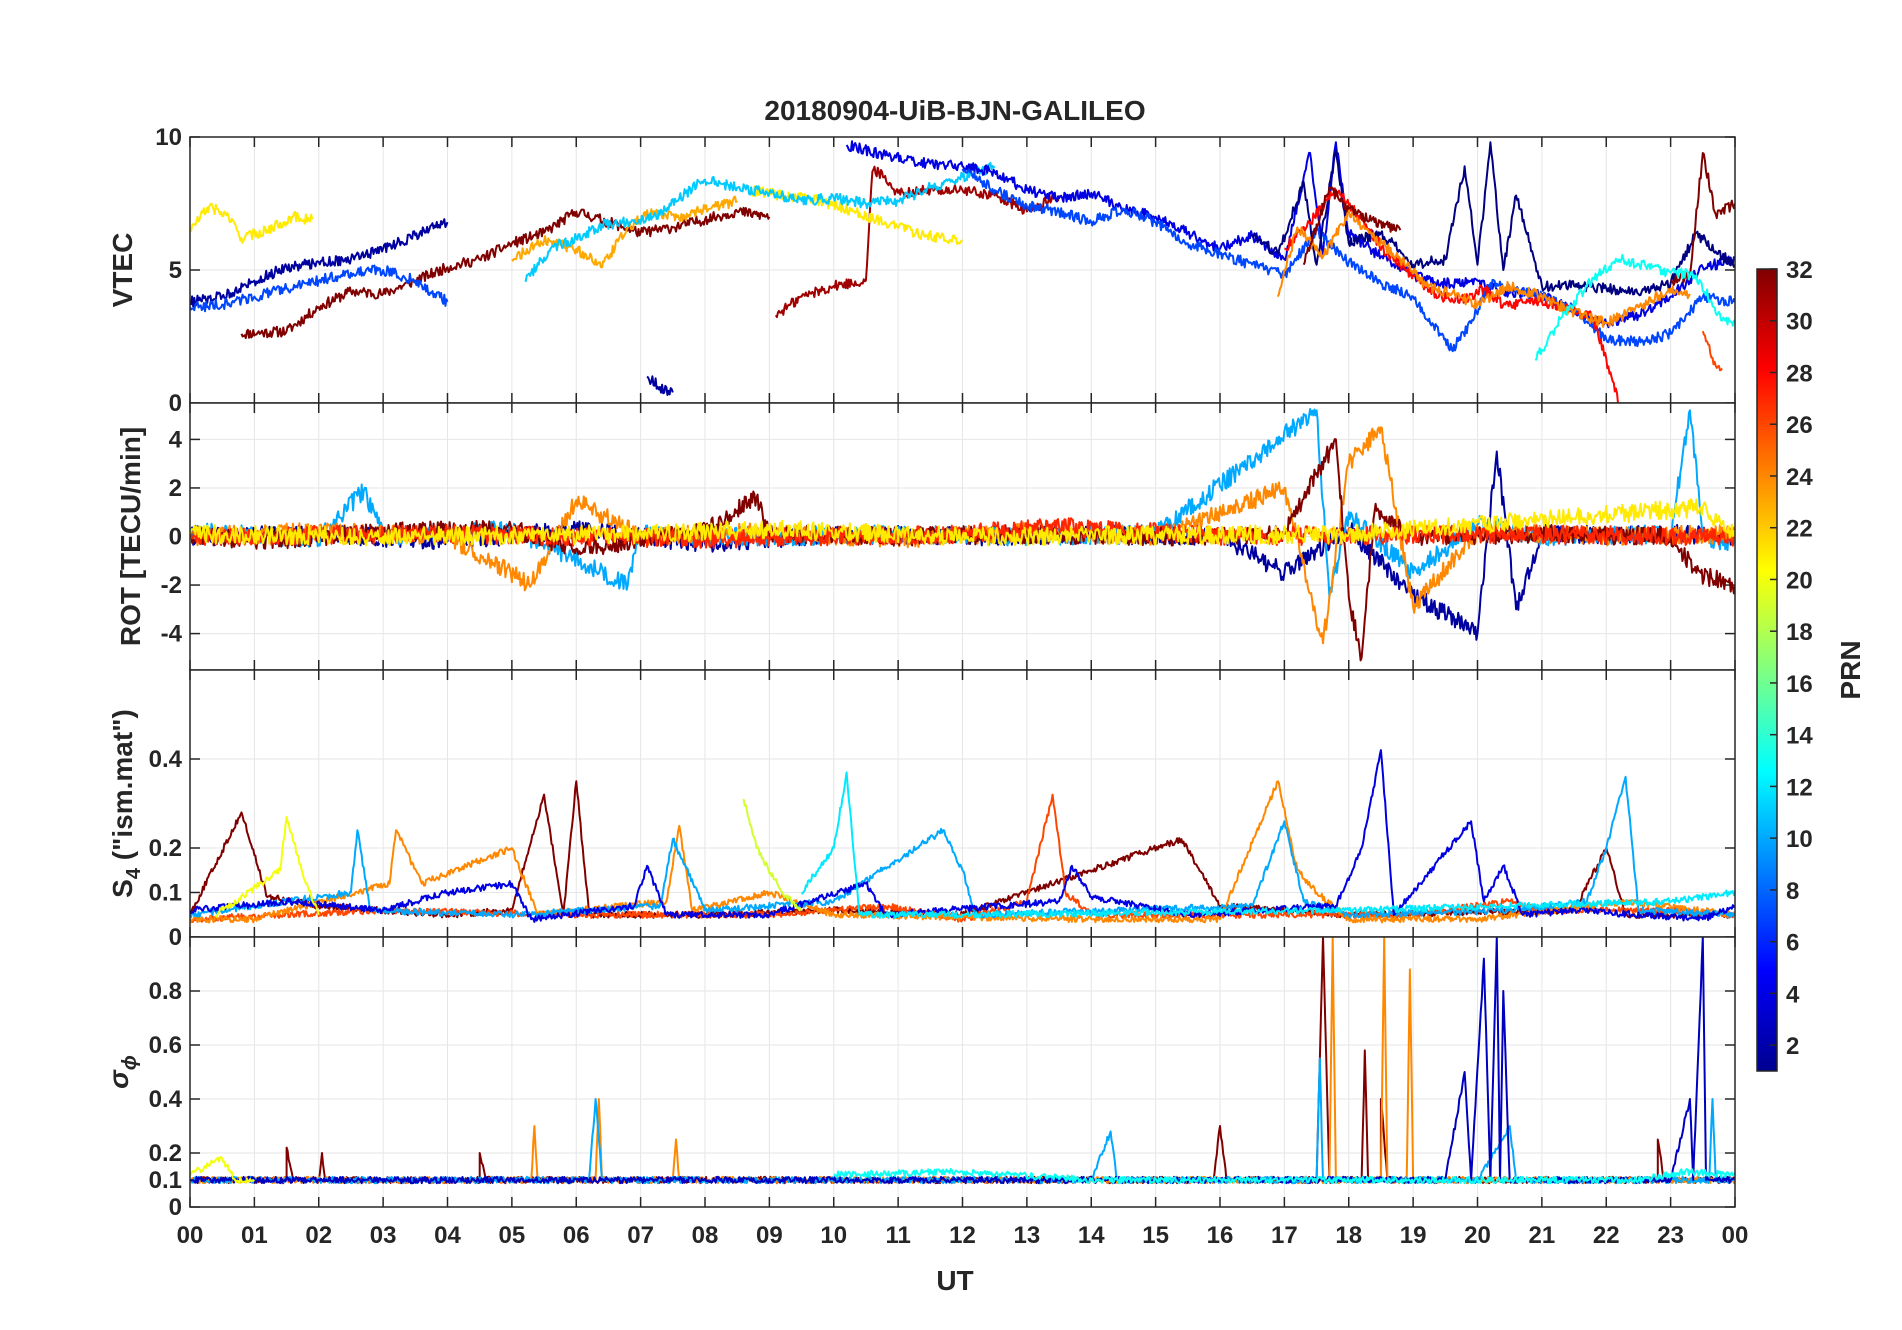  What do you see at coordinates (1799, 529) in the screenshot?
I see `colorbar-tick-label: 22` at bounding box center [1799, 529].